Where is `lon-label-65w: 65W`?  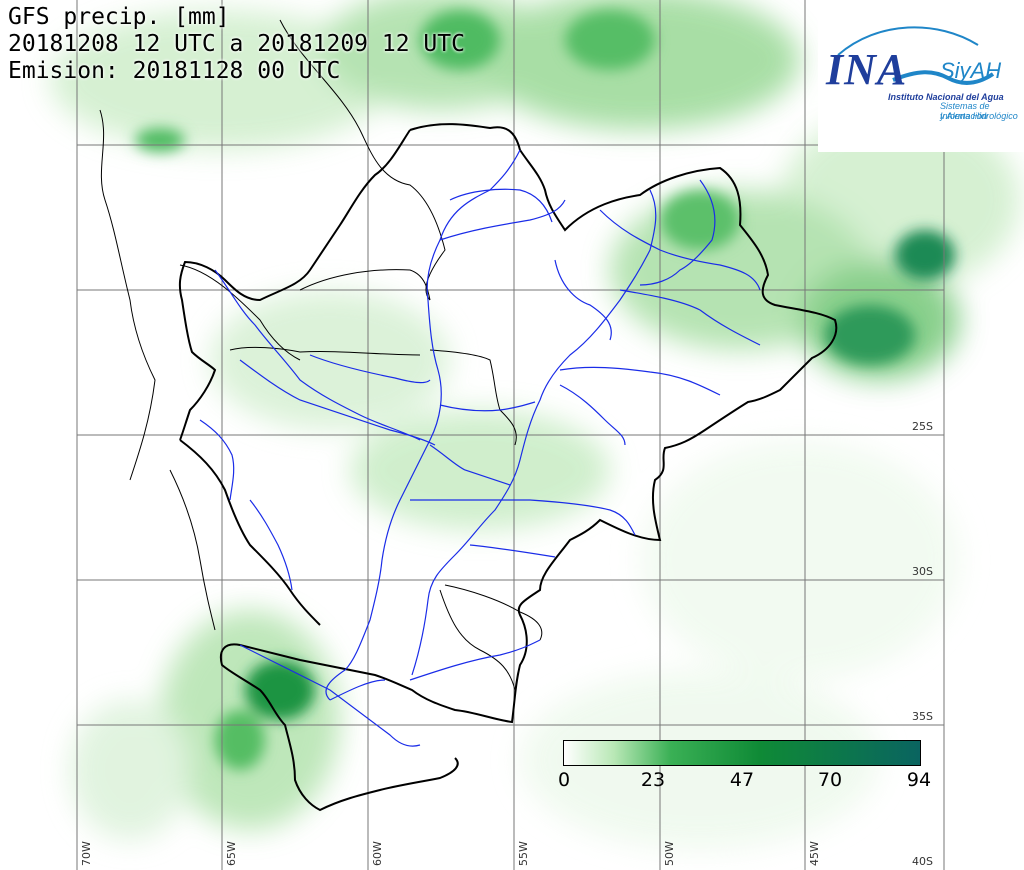
lon-label-65w: 65W is located at coordinates (231, 853).